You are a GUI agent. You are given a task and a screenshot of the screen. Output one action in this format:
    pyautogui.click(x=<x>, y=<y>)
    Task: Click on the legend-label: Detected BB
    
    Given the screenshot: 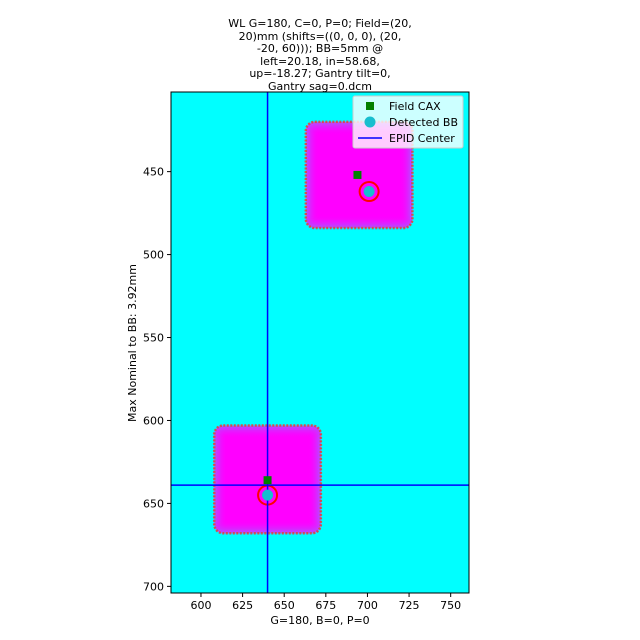 What is the action you would take?
    pyautogui.click(x=423, y=122)
    